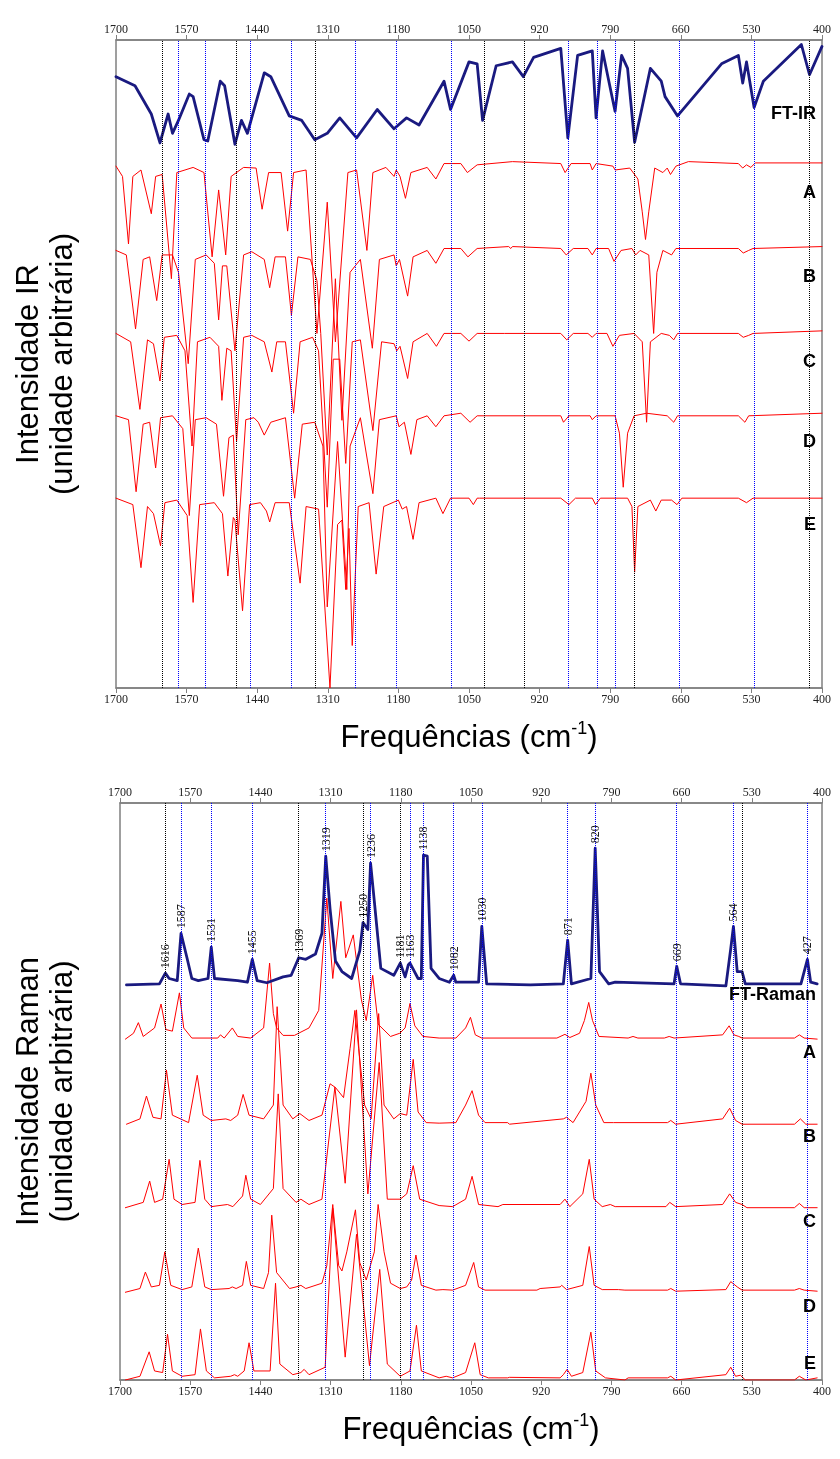 Image resolution: width=840 pixels, height=1459 pixels. Describe the element at coordinates (453, 958) in the screenshot. I see `annotation: 1082` at that location.